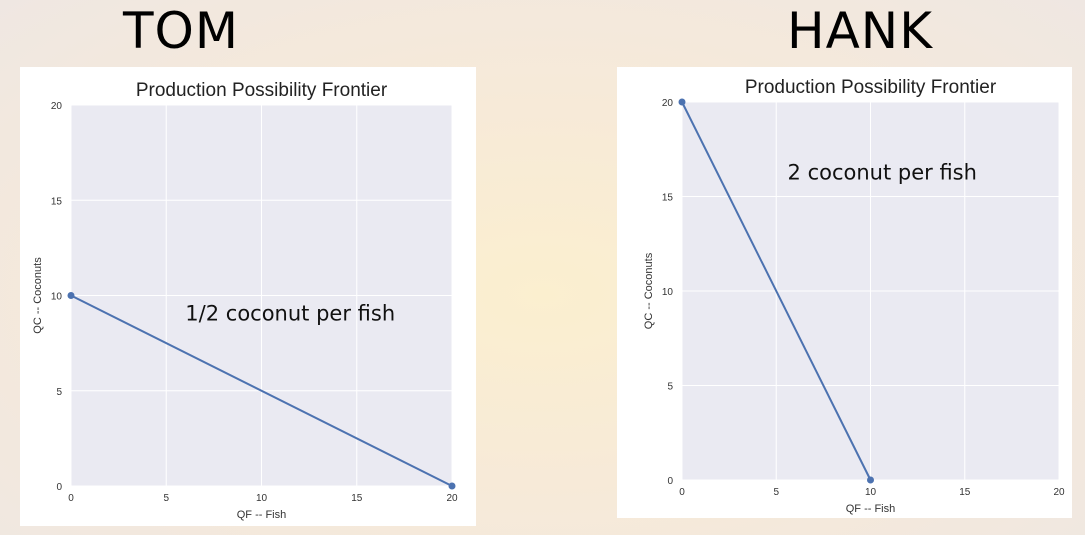  I want to click on heading-tom: TOM, so click(181, 31).